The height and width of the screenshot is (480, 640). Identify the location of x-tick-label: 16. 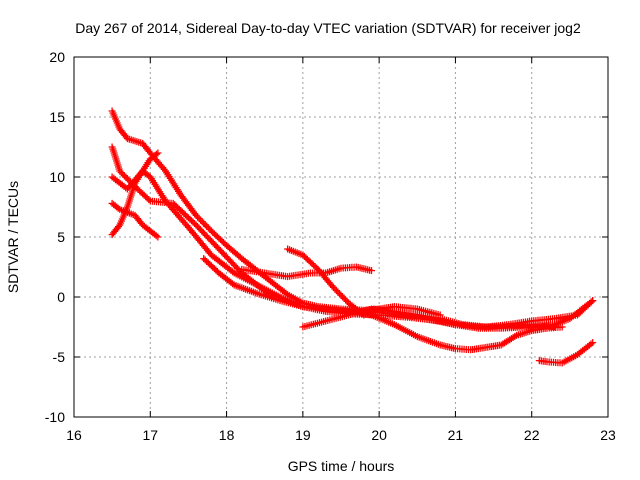
(74, 435).